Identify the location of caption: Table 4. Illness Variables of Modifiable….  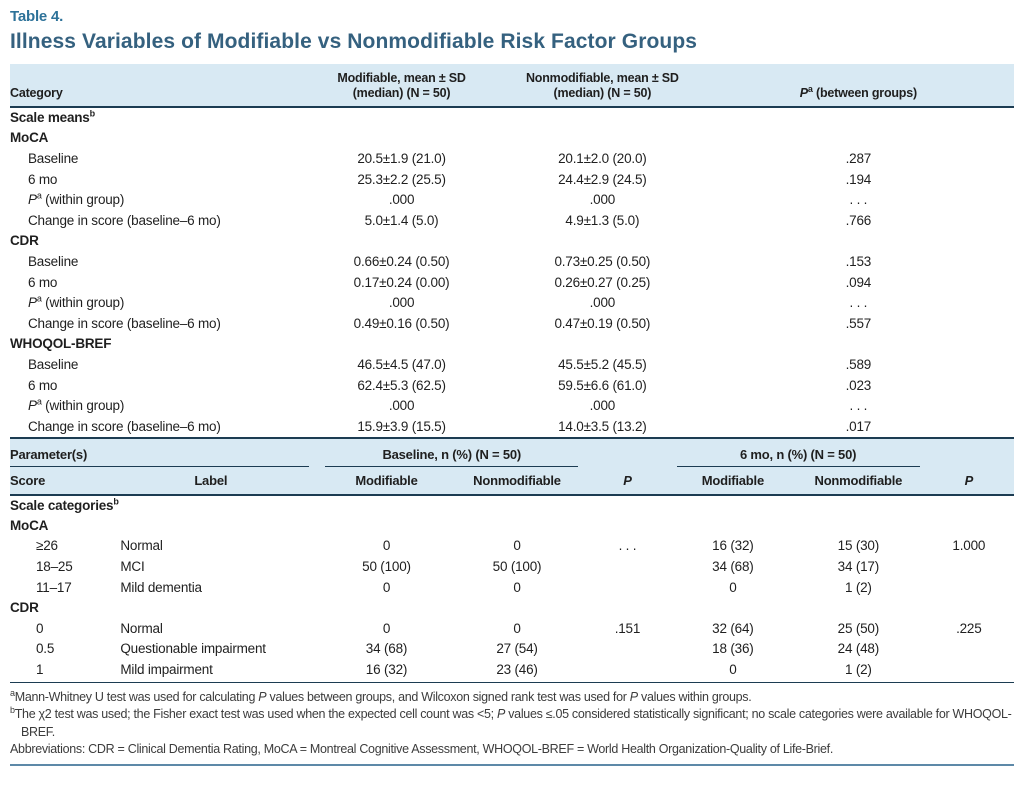
(512, 31).